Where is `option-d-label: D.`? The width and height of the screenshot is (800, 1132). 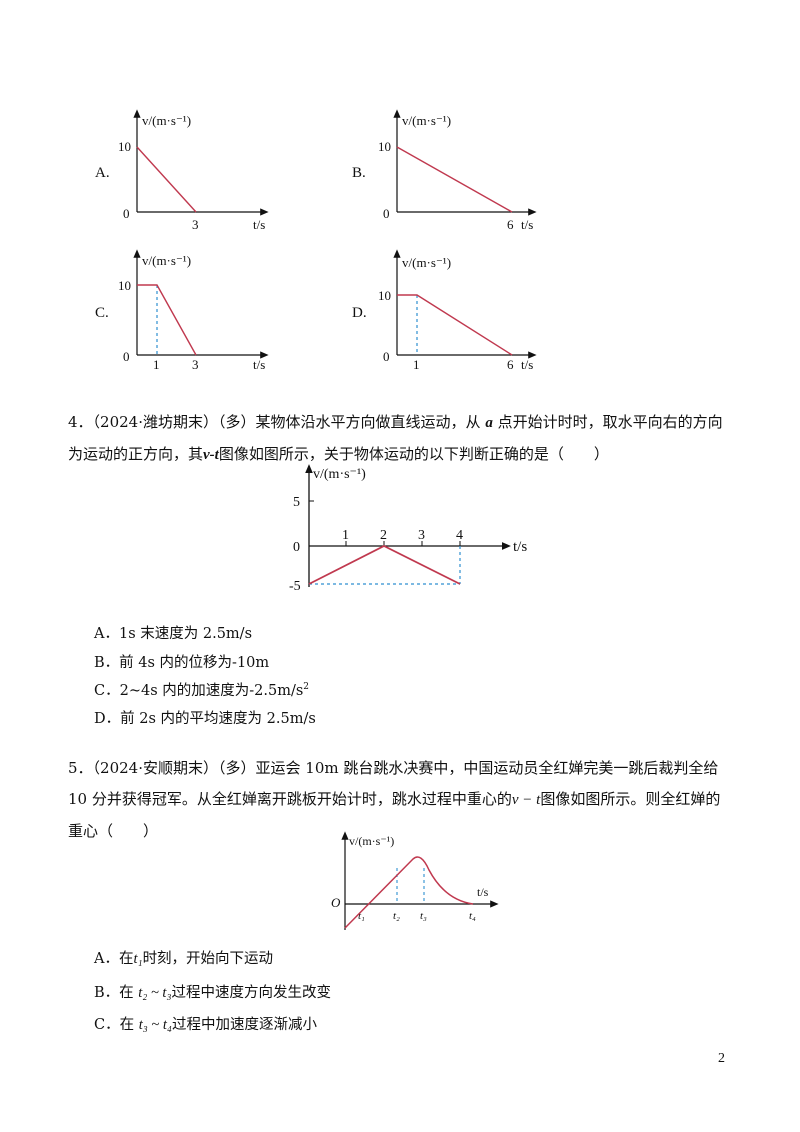
option-d-label: D. is located at coordinates (359, 313).